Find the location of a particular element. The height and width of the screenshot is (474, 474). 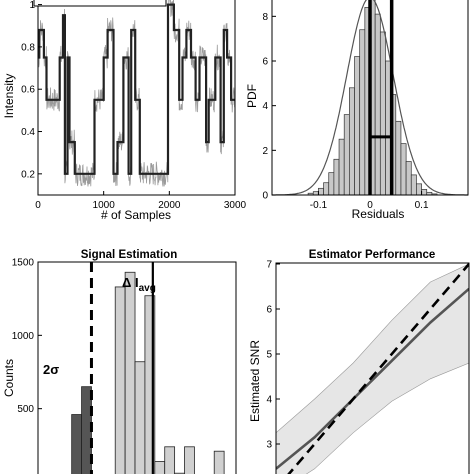

two-sigma-annotation: 2σ is located at coordinates (51, 369).